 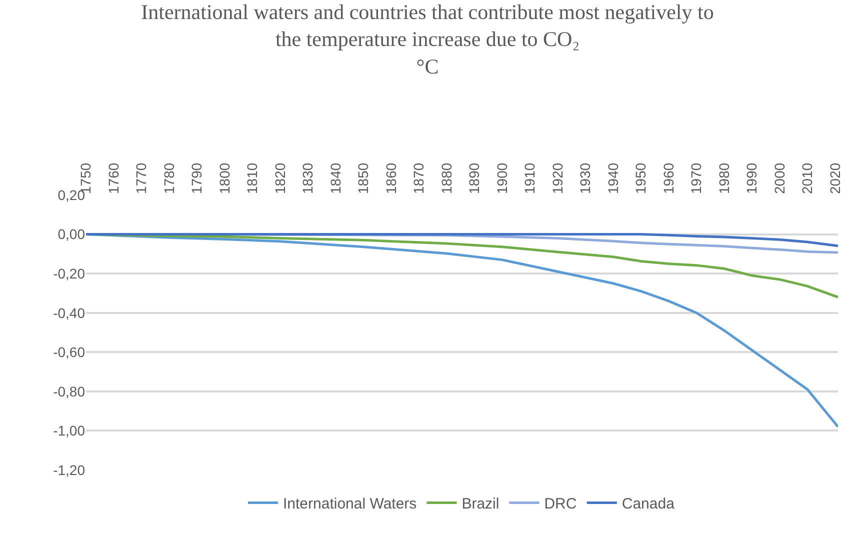 What do you see at coordinates (72, 234) in the screenshot?
I see `y-tick-label: 0,00` at bounding box center [72, 234].